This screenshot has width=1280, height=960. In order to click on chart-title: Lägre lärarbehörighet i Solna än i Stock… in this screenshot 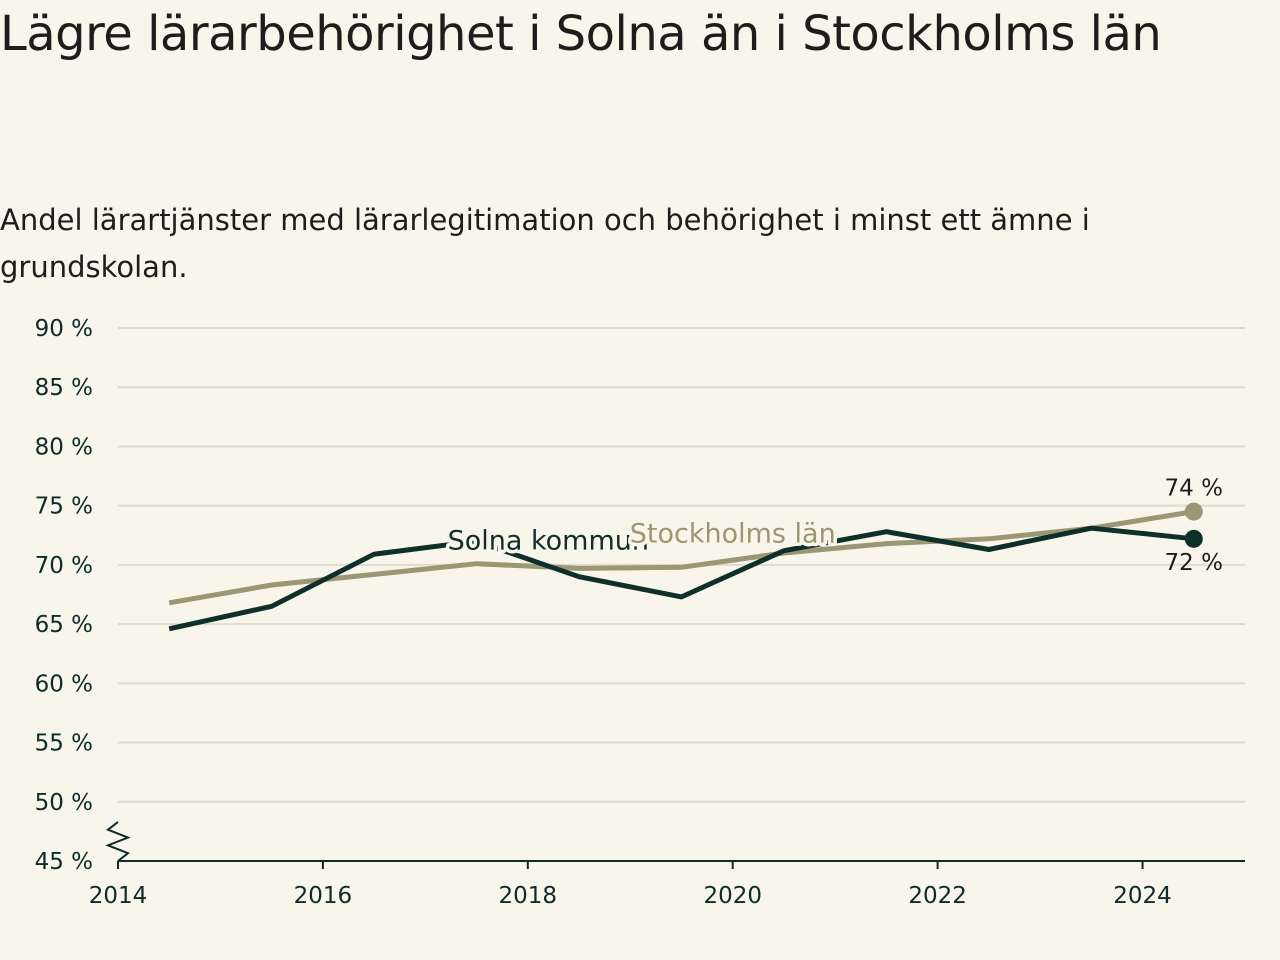, I will do `click(581, 34)`.